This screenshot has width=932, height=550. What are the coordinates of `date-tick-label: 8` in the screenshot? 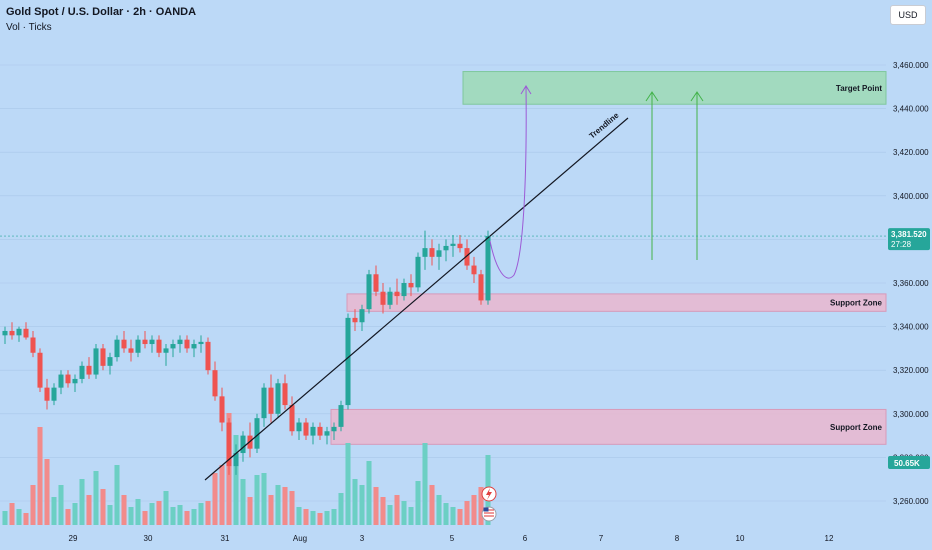 It's located at (677, 538).